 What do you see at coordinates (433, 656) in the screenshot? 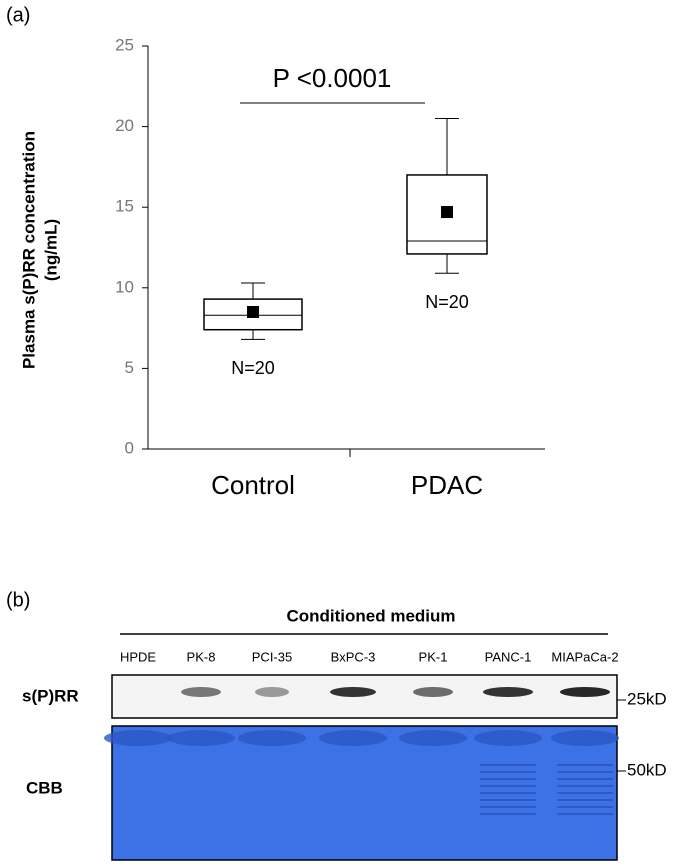
I see `lane-label: PK-1` at bounding box center [433, 656].